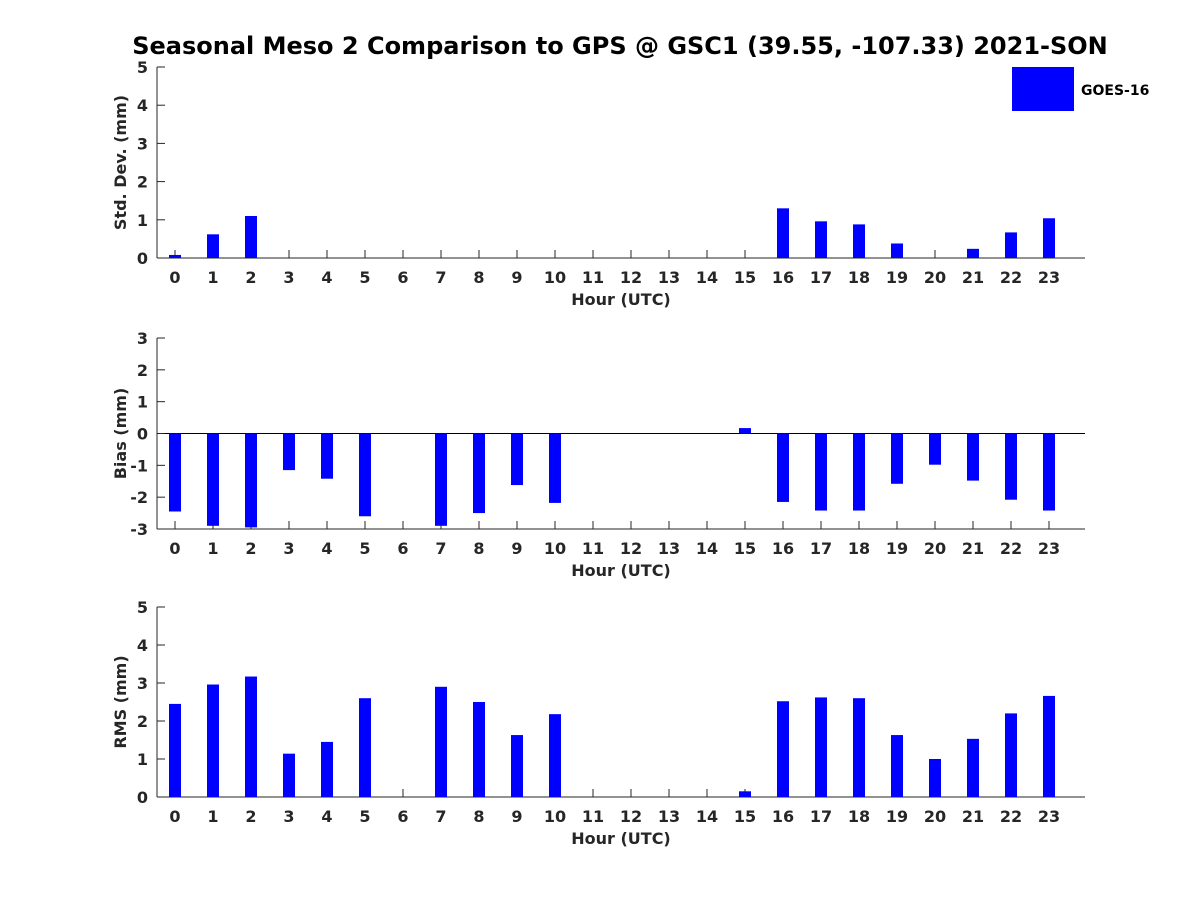 The width and height of the screenshot is (1200, 900). I want to click on legend-label-goes-16: GOES-16, so click(1115, 91).